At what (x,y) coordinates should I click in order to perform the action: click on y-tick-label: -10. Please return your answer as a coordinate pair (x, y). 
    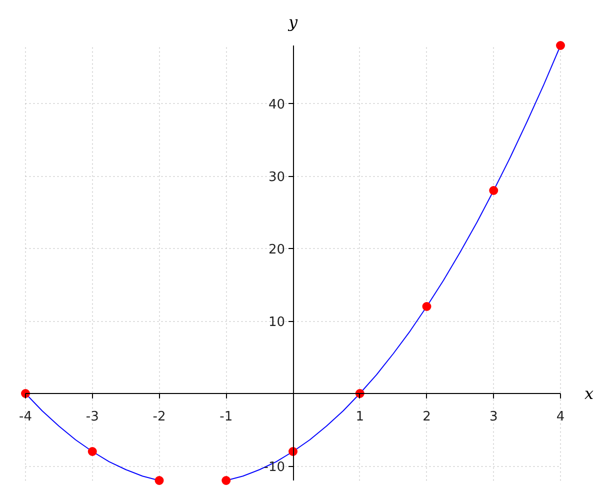
    Looking at the image, I should click on (274, 467).